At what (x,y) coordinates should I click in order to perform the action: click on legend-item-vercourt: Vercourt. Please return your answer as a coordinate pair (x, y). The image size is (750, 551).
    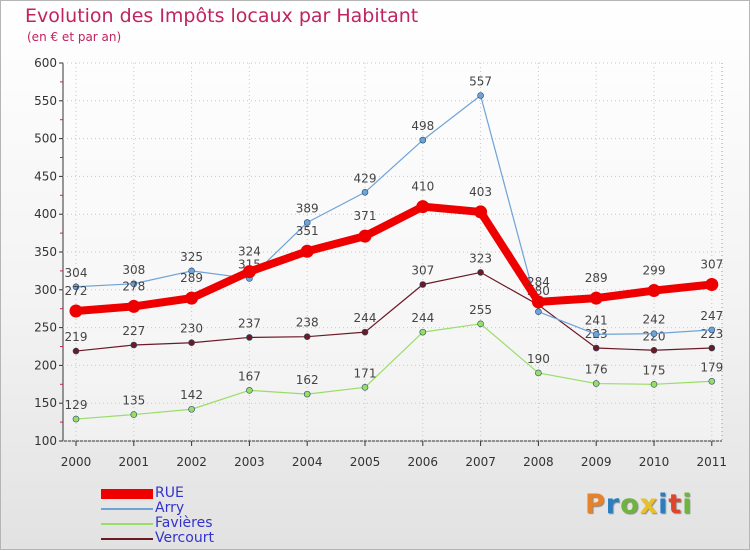
    Looking at the image, I should click on (157, 538).